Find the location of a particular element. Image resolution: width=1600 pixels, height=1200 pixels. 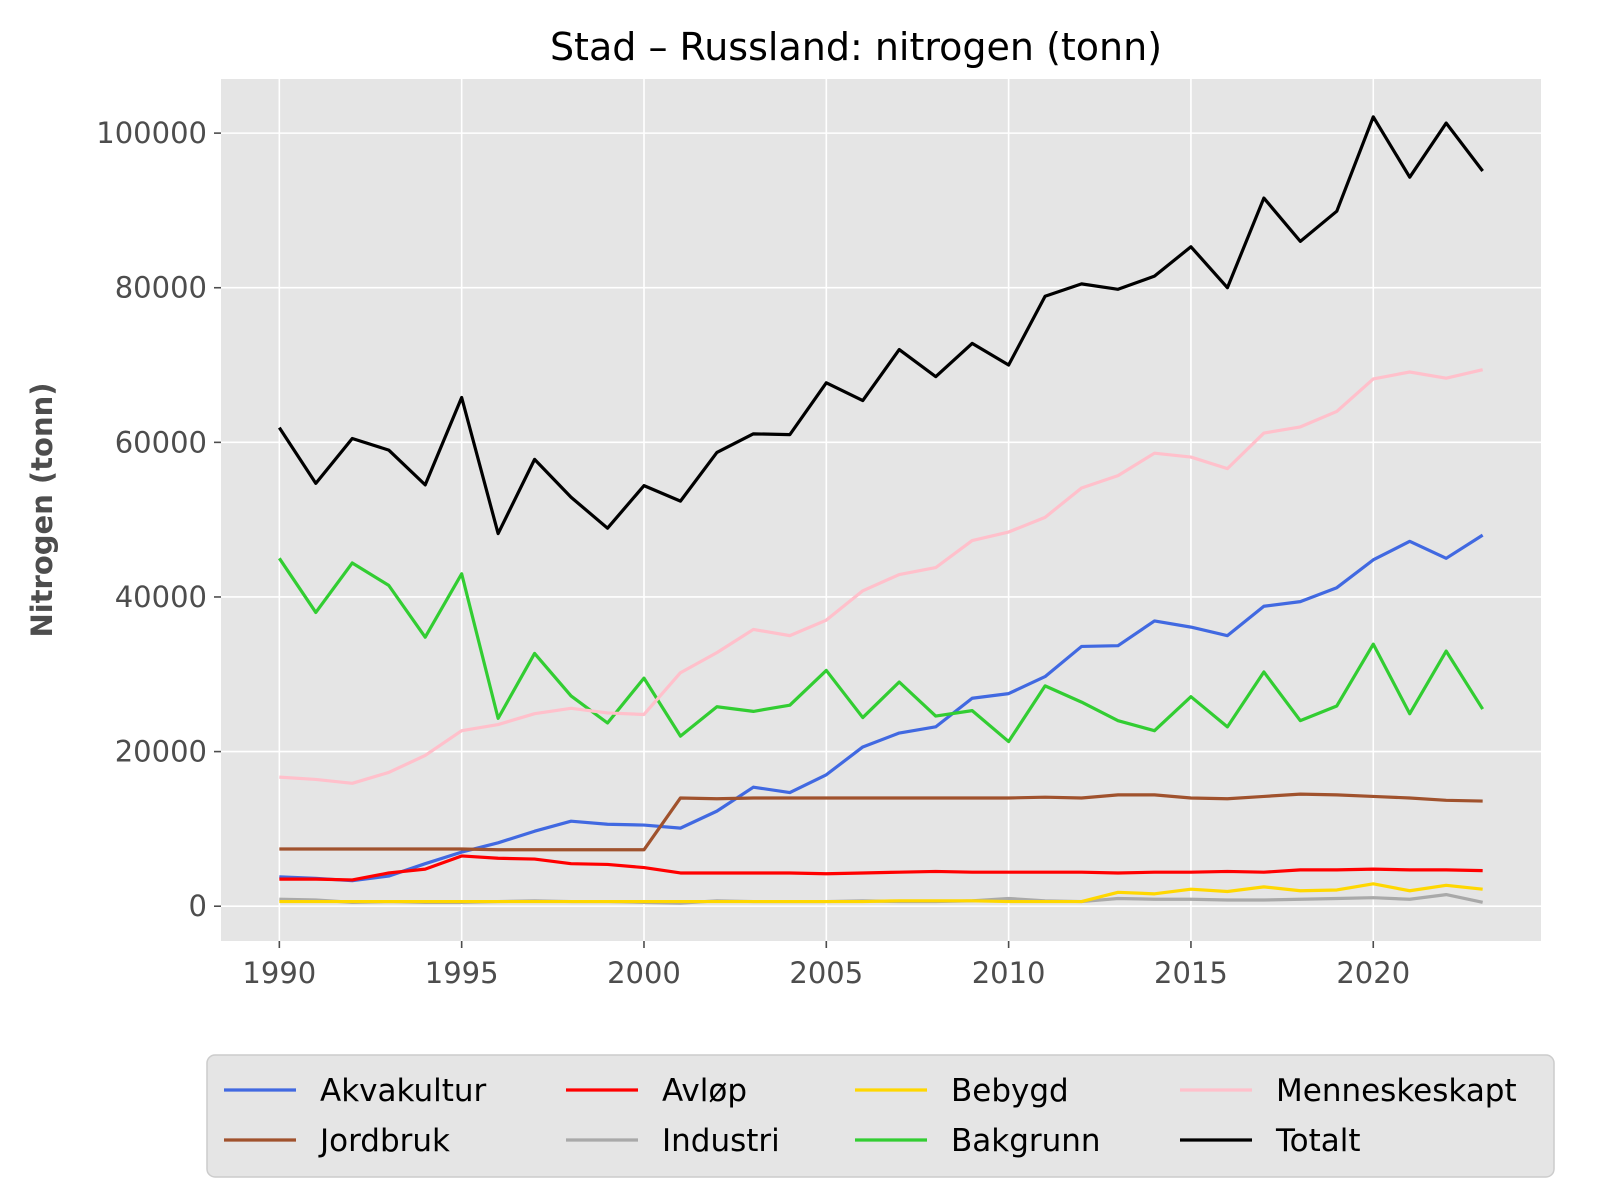

legend-frame is located at coordinates (880, 1116).